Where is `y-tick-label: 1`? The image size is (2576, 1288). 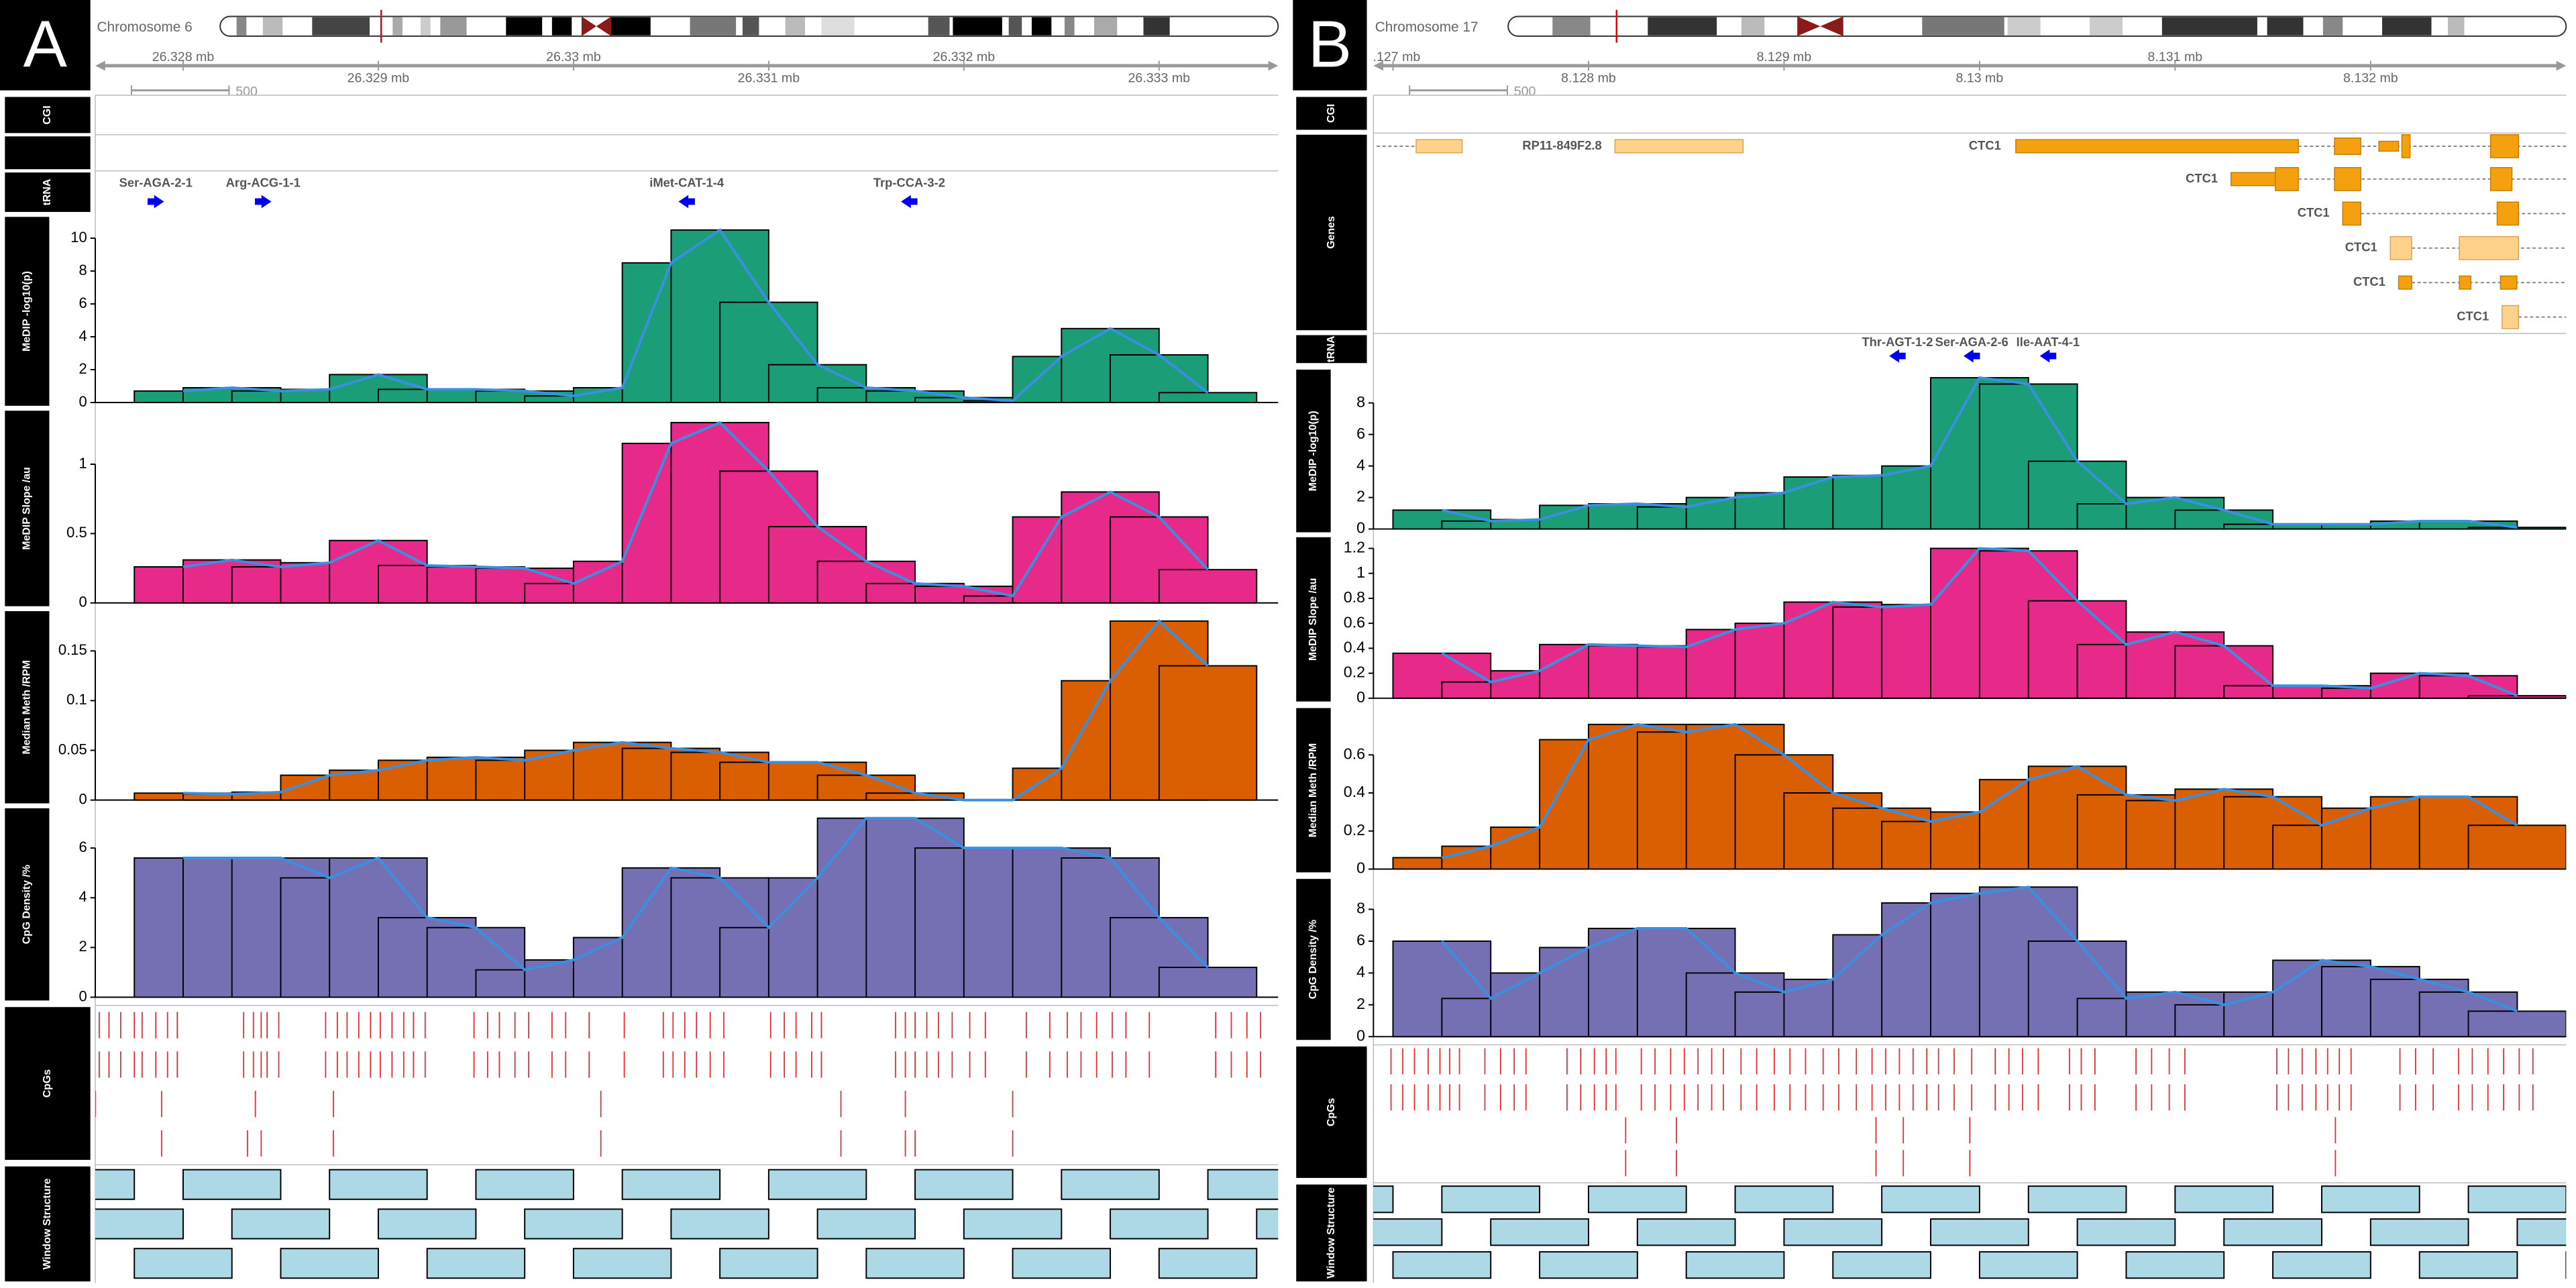
y-tick-label: 1 is located at coordinates (1360, 572).